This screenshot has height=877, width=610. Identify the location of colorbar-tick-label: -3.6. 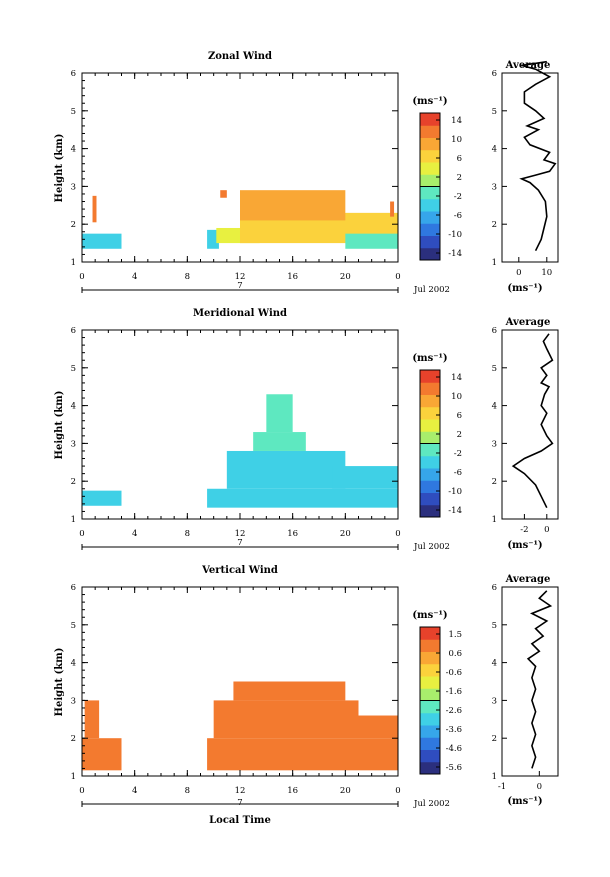
(454, 730).